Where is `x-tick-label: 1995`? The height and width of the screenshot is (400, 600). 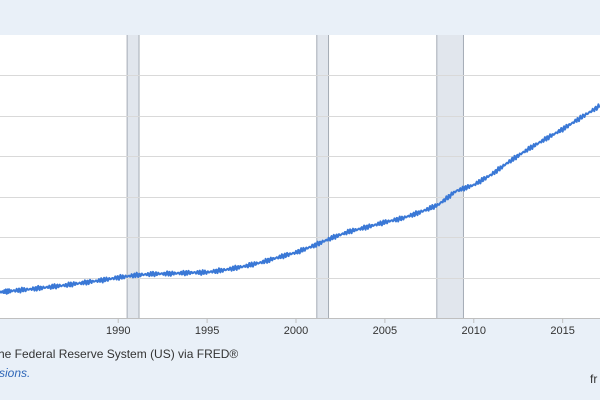 x-tick-label: 1995 is located at coordinates (207, 331).